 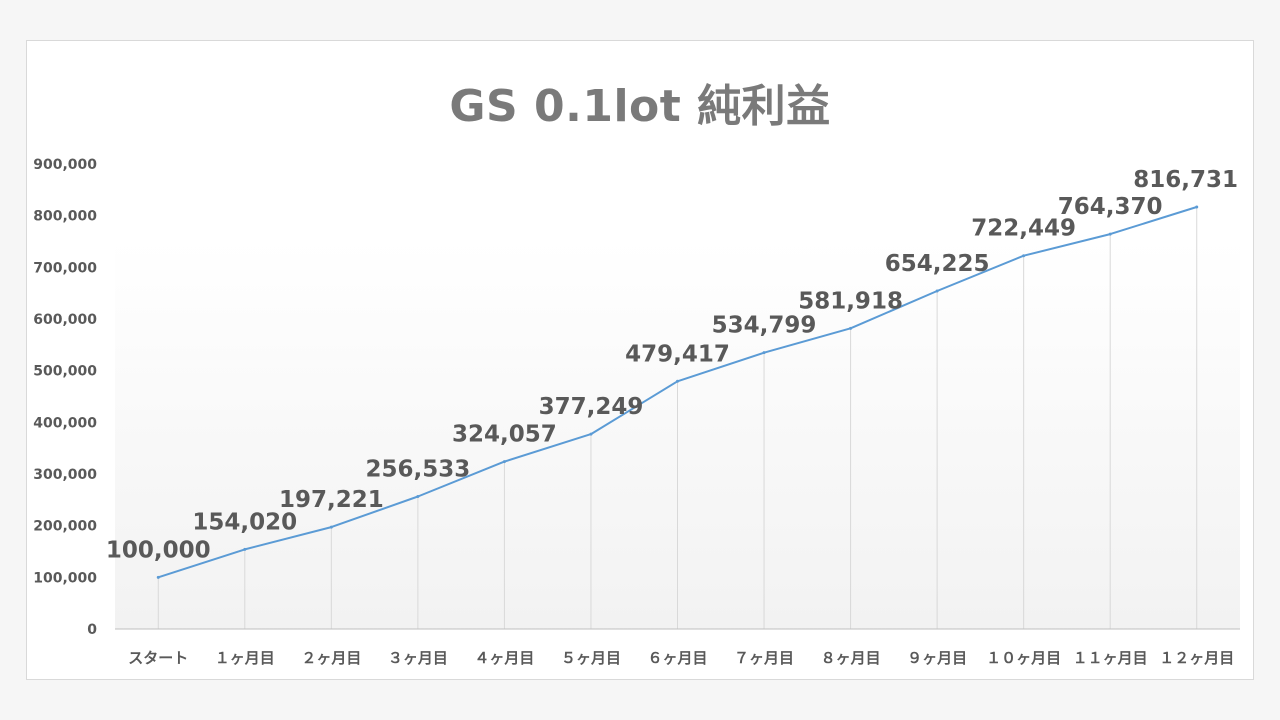 What do you see at coordinates (65, 372) in the screenshot?
I see `y-tick-label: 500,000` at bounding box center [65, 372].